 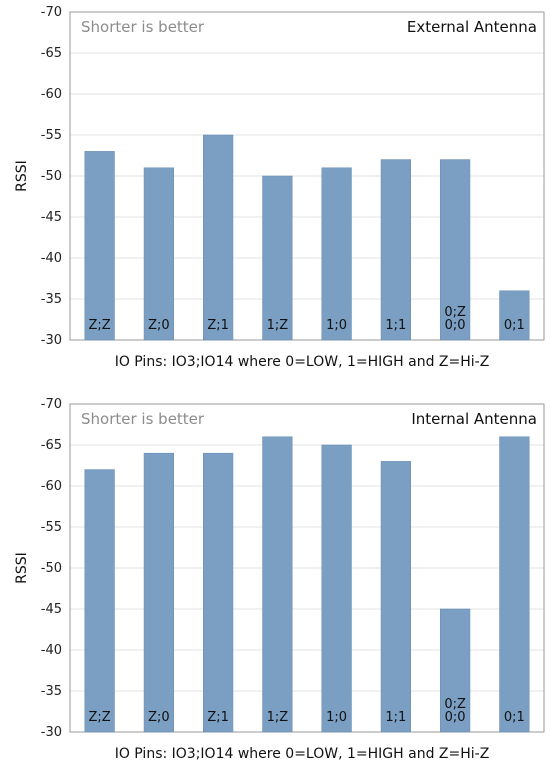 I want to click on chart-2-category-label-2: Z;1, so click(x=218, y=717).